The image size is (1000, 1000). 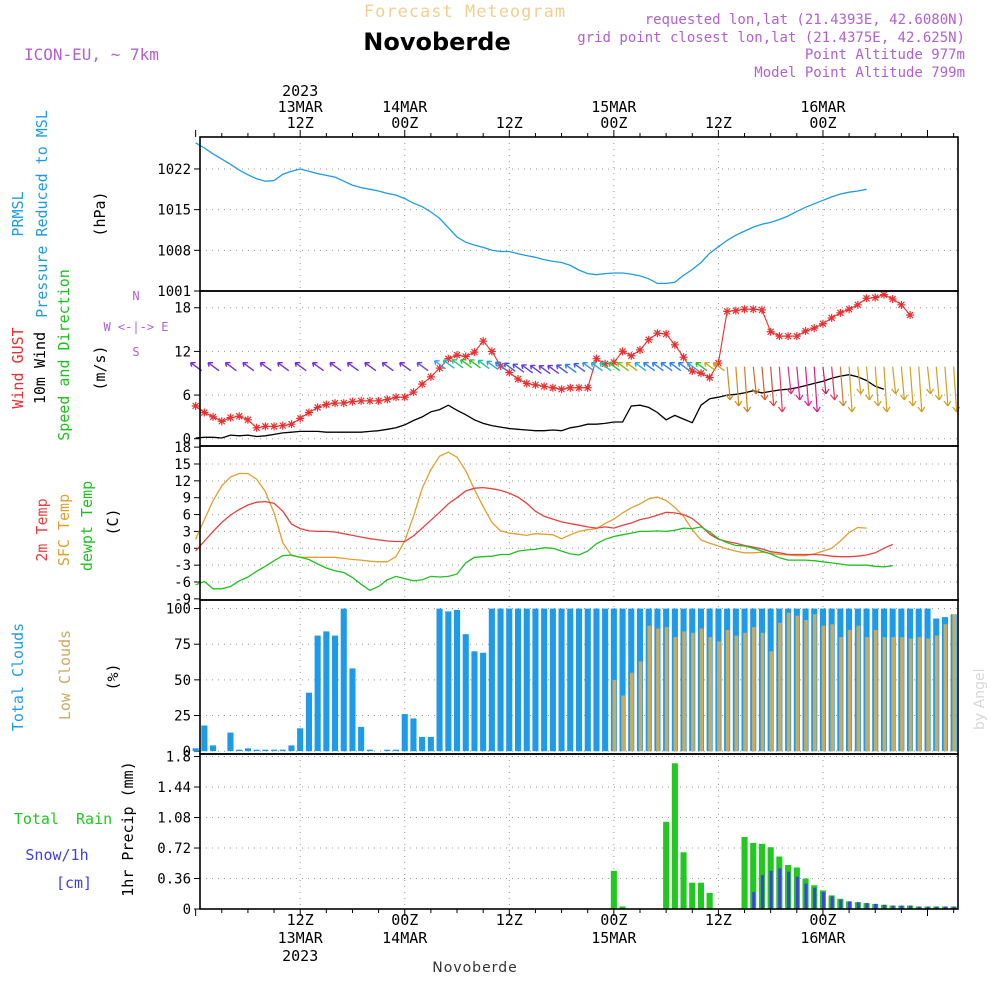 What do you see at coordinates (300, 91) in the screenshot?
I see `top-time-label-0: 2023` at bounding box center [300, 91].